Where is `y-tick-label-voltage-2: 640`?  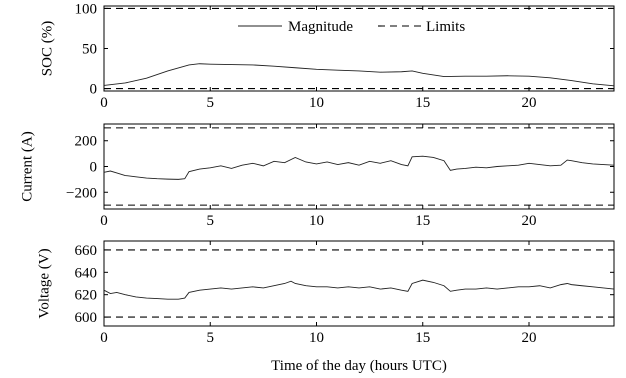
y-tick-label-voltage-2: 640 is located at coordinates (86, 273).